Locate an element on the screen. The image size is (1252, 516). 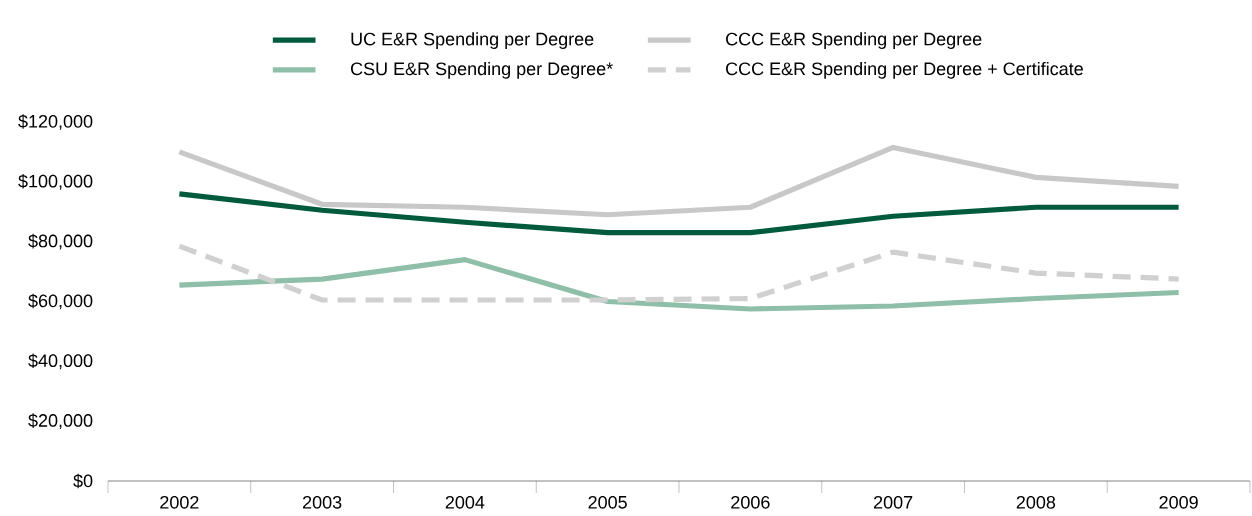
y-tick-label: $20,000 is located at coordinates (60, 421).